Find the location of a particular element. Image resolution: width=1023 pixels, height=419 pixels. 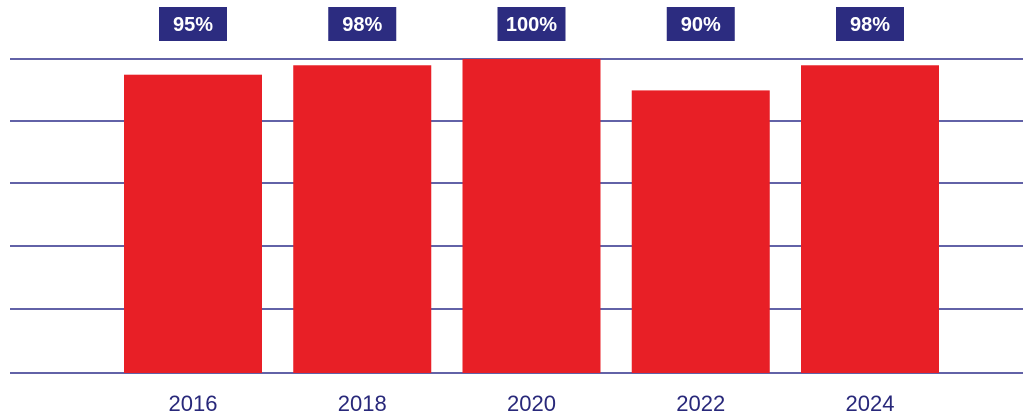

x-tick-label-2016: 2016 is located at coordinates (193, 403).